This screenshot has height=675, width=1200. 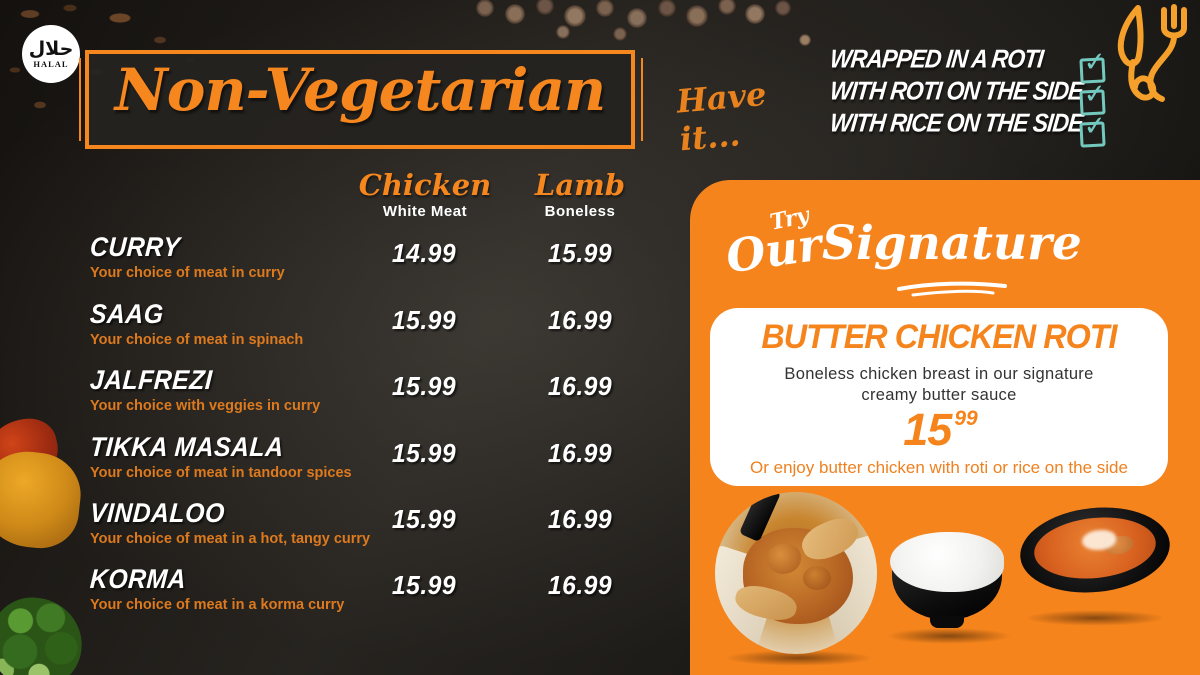 I want to click on column-header-chicken: Chicken White Meat, so click(x=425, y=194).